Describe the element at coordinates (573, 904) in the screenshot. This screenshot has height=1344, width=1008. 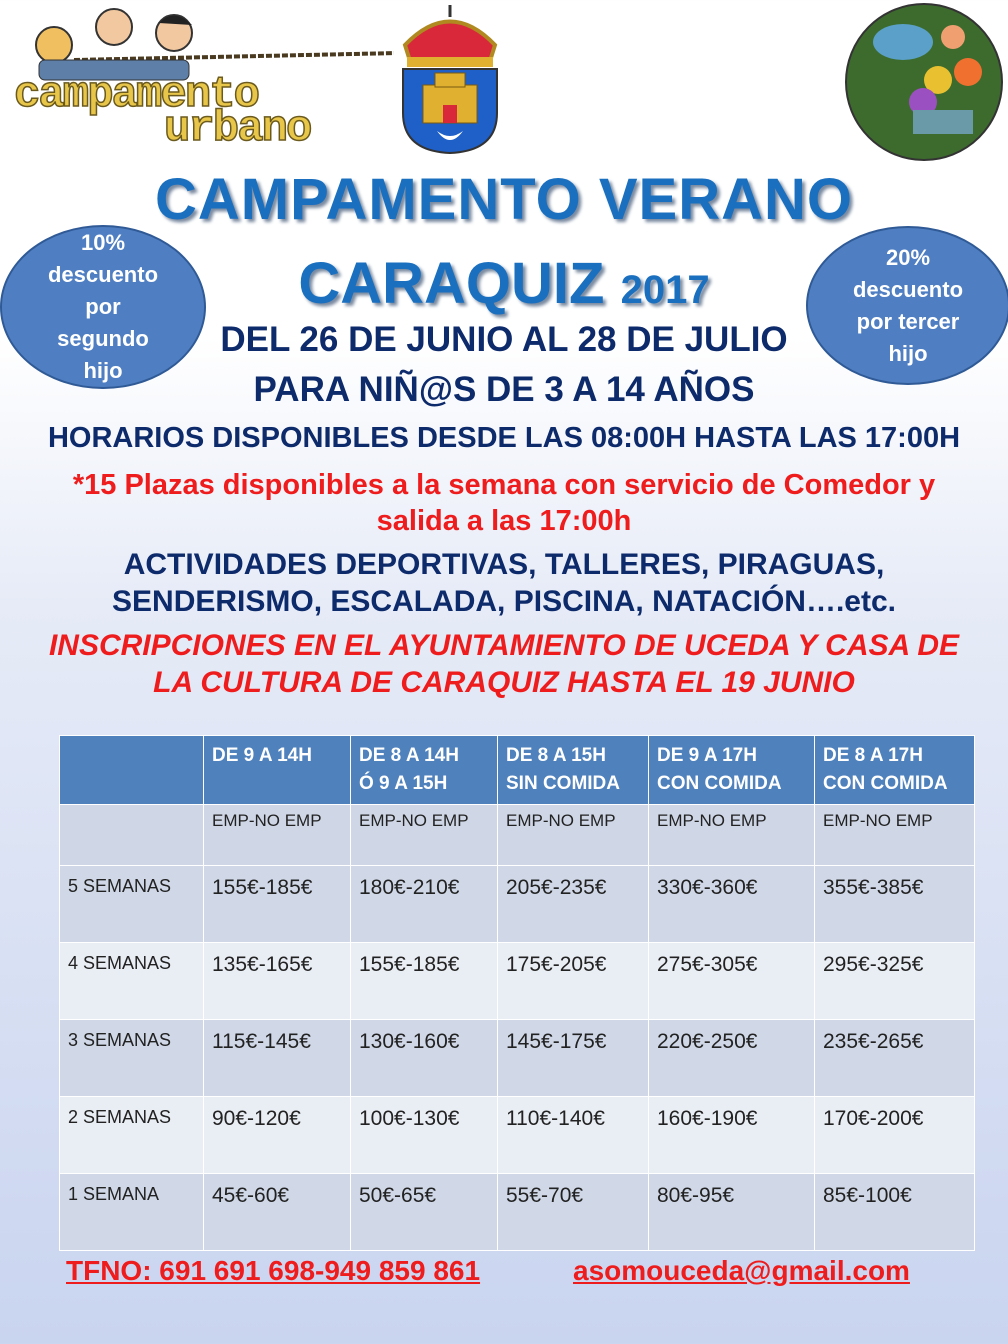
I see `price-cell: 205€-235€` at that location.